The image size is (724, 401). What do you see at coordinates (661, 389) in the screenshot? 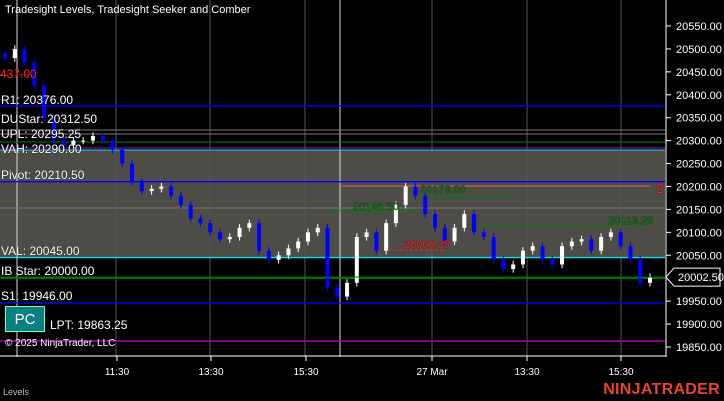
I see `ninjatrader-logo: NINJATRADER` at bounding box center [661, 389].